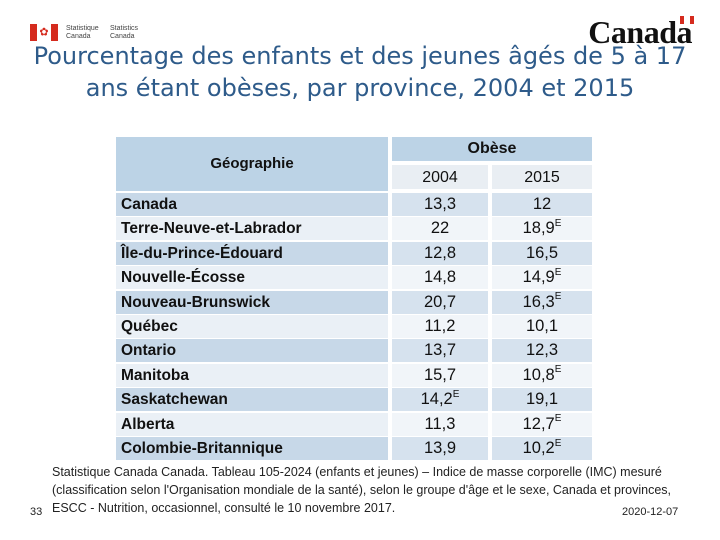 The image size is (720, 540). Describe the element at coordinates (538, 301) in the screenshot. I see `value-text: 16,3` at that location.